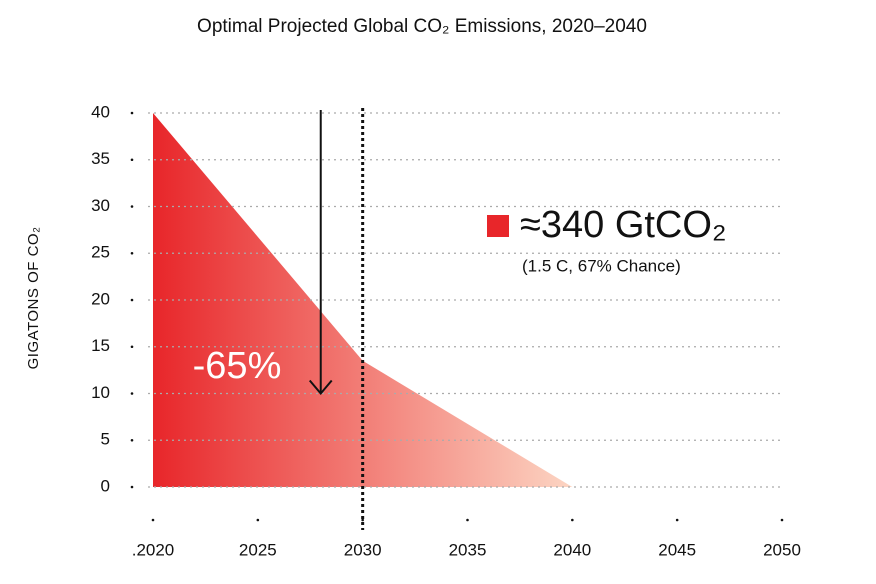 The image size is (876, 584). What do you see at coordinates (100, 111) in the screenshot?
I see `y-tick-label: 40` at bounding box center [100, 111].